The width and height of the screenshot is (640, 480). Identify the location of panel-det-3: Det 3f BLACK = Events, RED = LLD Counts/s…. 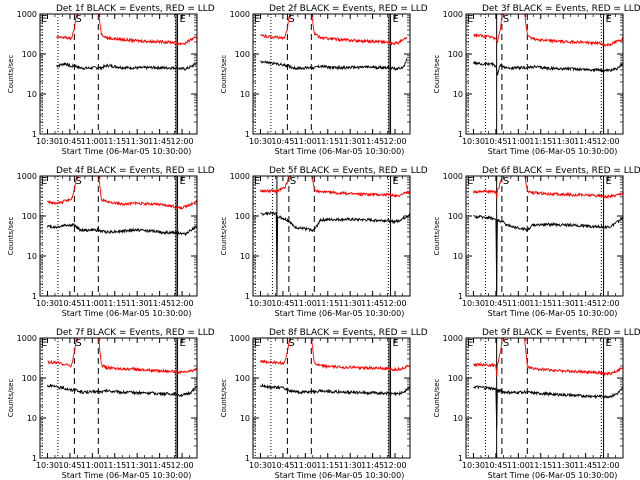
(536, 80).